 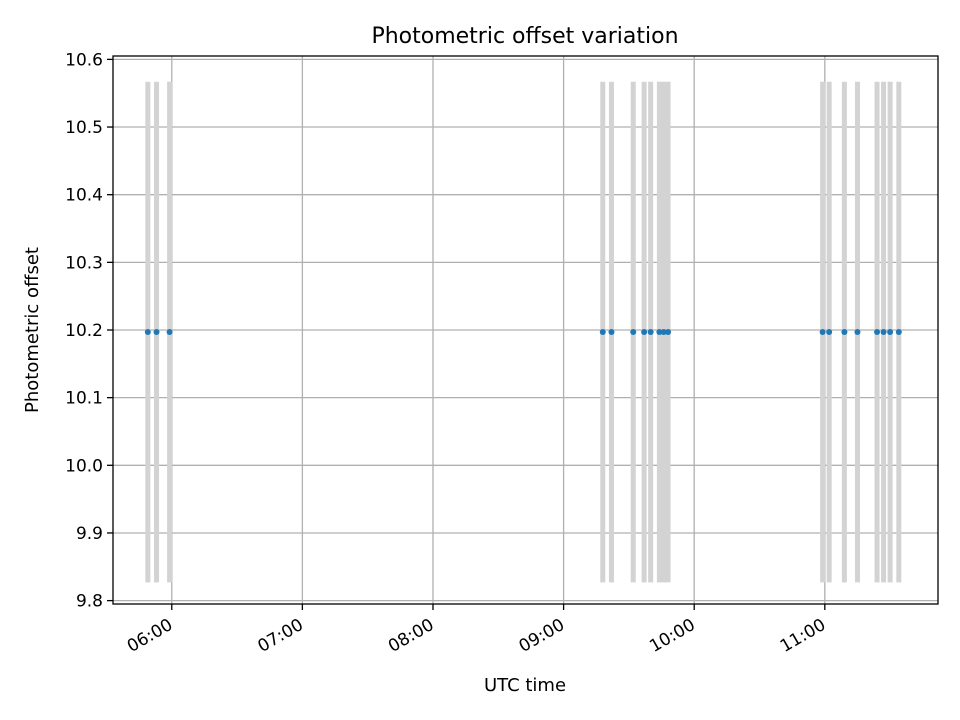 I want to click on y-tick-label: 10.1, so click(x=84, y=399).